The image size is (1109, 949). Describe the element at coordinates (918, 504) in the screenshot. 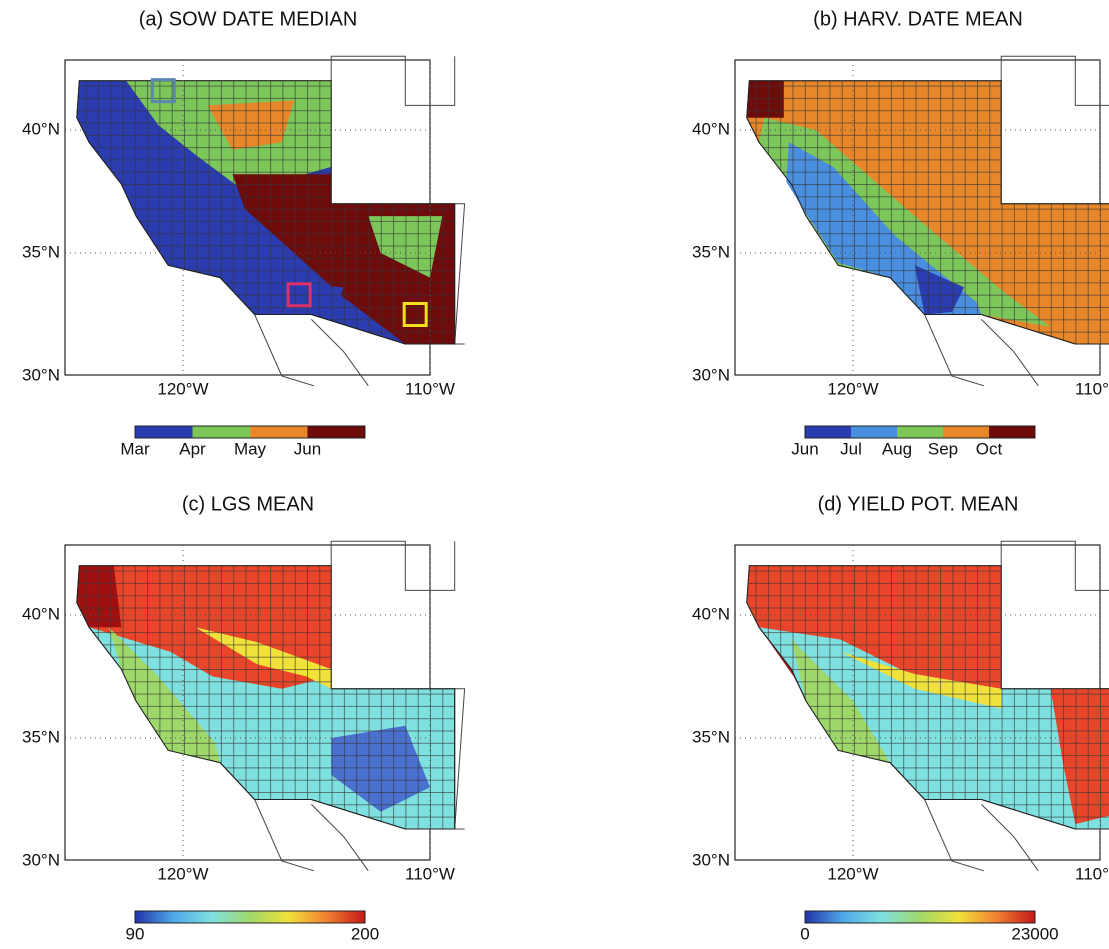

I see `panel-title: (d) YIELD POT. MEAN` at that location.